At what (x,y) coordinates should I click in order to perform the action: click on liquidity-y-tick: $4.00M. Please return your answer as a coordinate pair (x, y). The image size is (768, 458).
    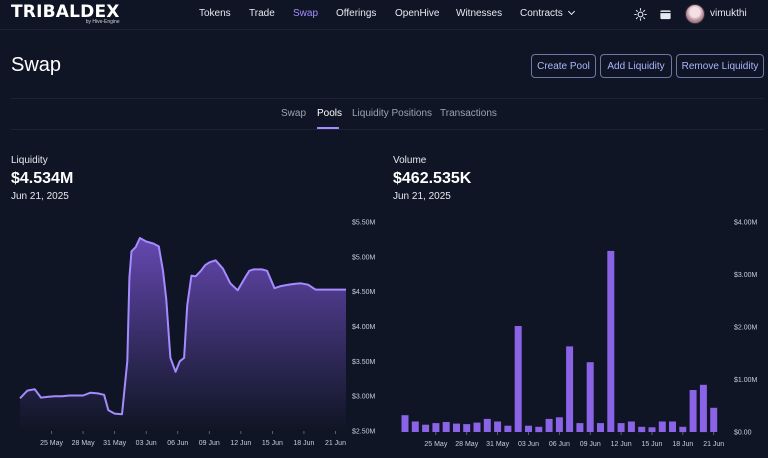
    Looking at the image, I should click on (364, 327).